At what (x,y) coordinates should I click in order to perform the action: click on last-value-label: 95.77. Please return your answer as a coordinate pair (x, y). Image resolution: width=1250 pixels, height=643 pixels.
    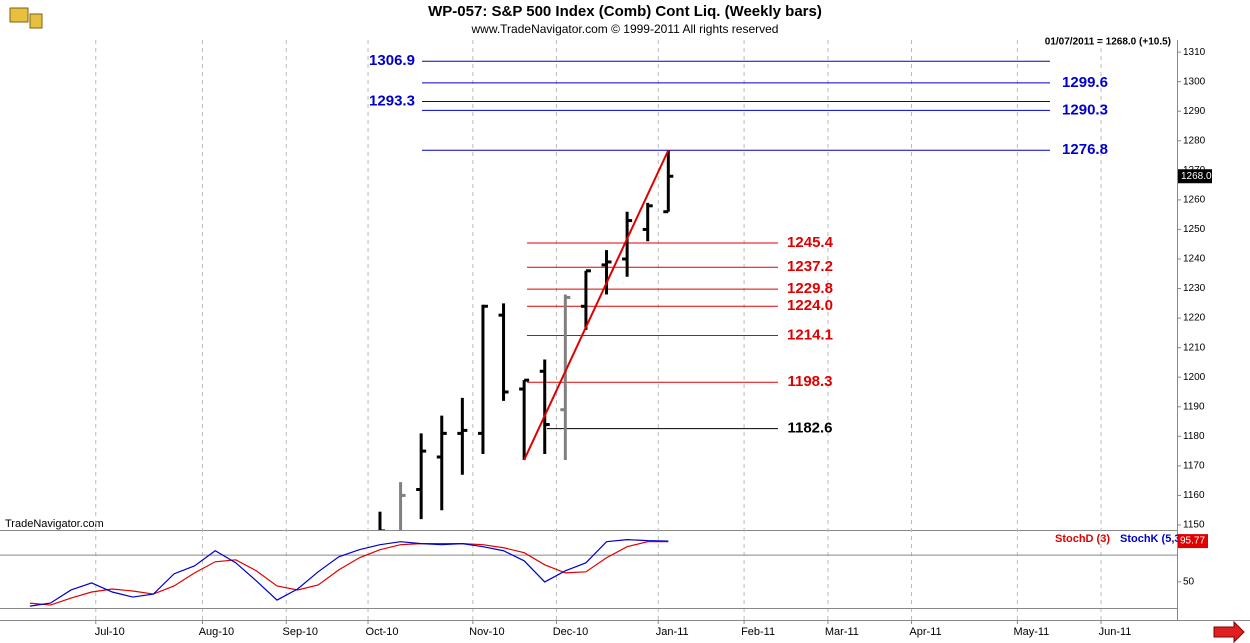
    Looking at the image, I should click on (1192, 541).